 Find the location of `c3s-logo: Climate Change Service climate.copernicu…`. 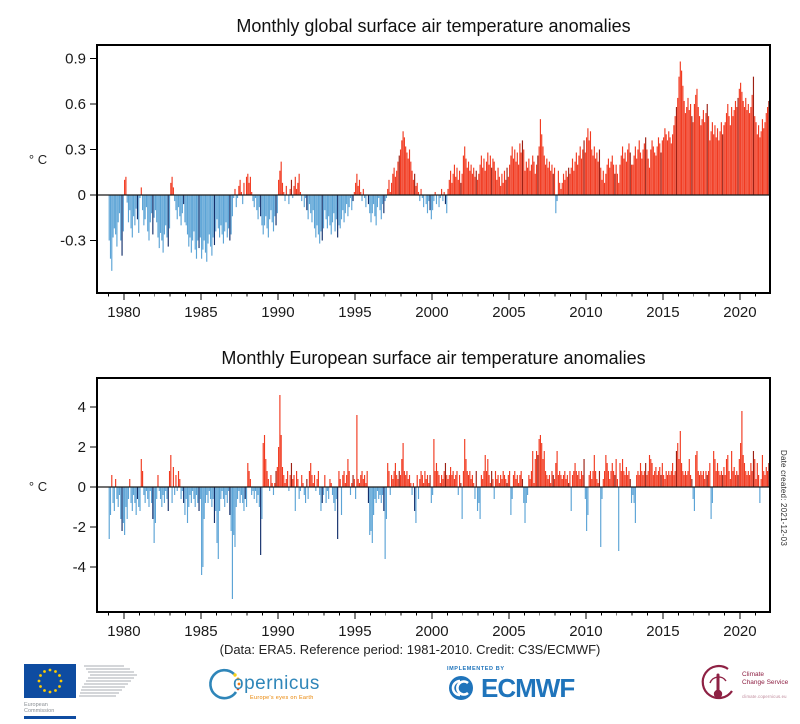

c3s-logo: Climate Change Service climate.copernicu… is located at coordinates (748, 689).